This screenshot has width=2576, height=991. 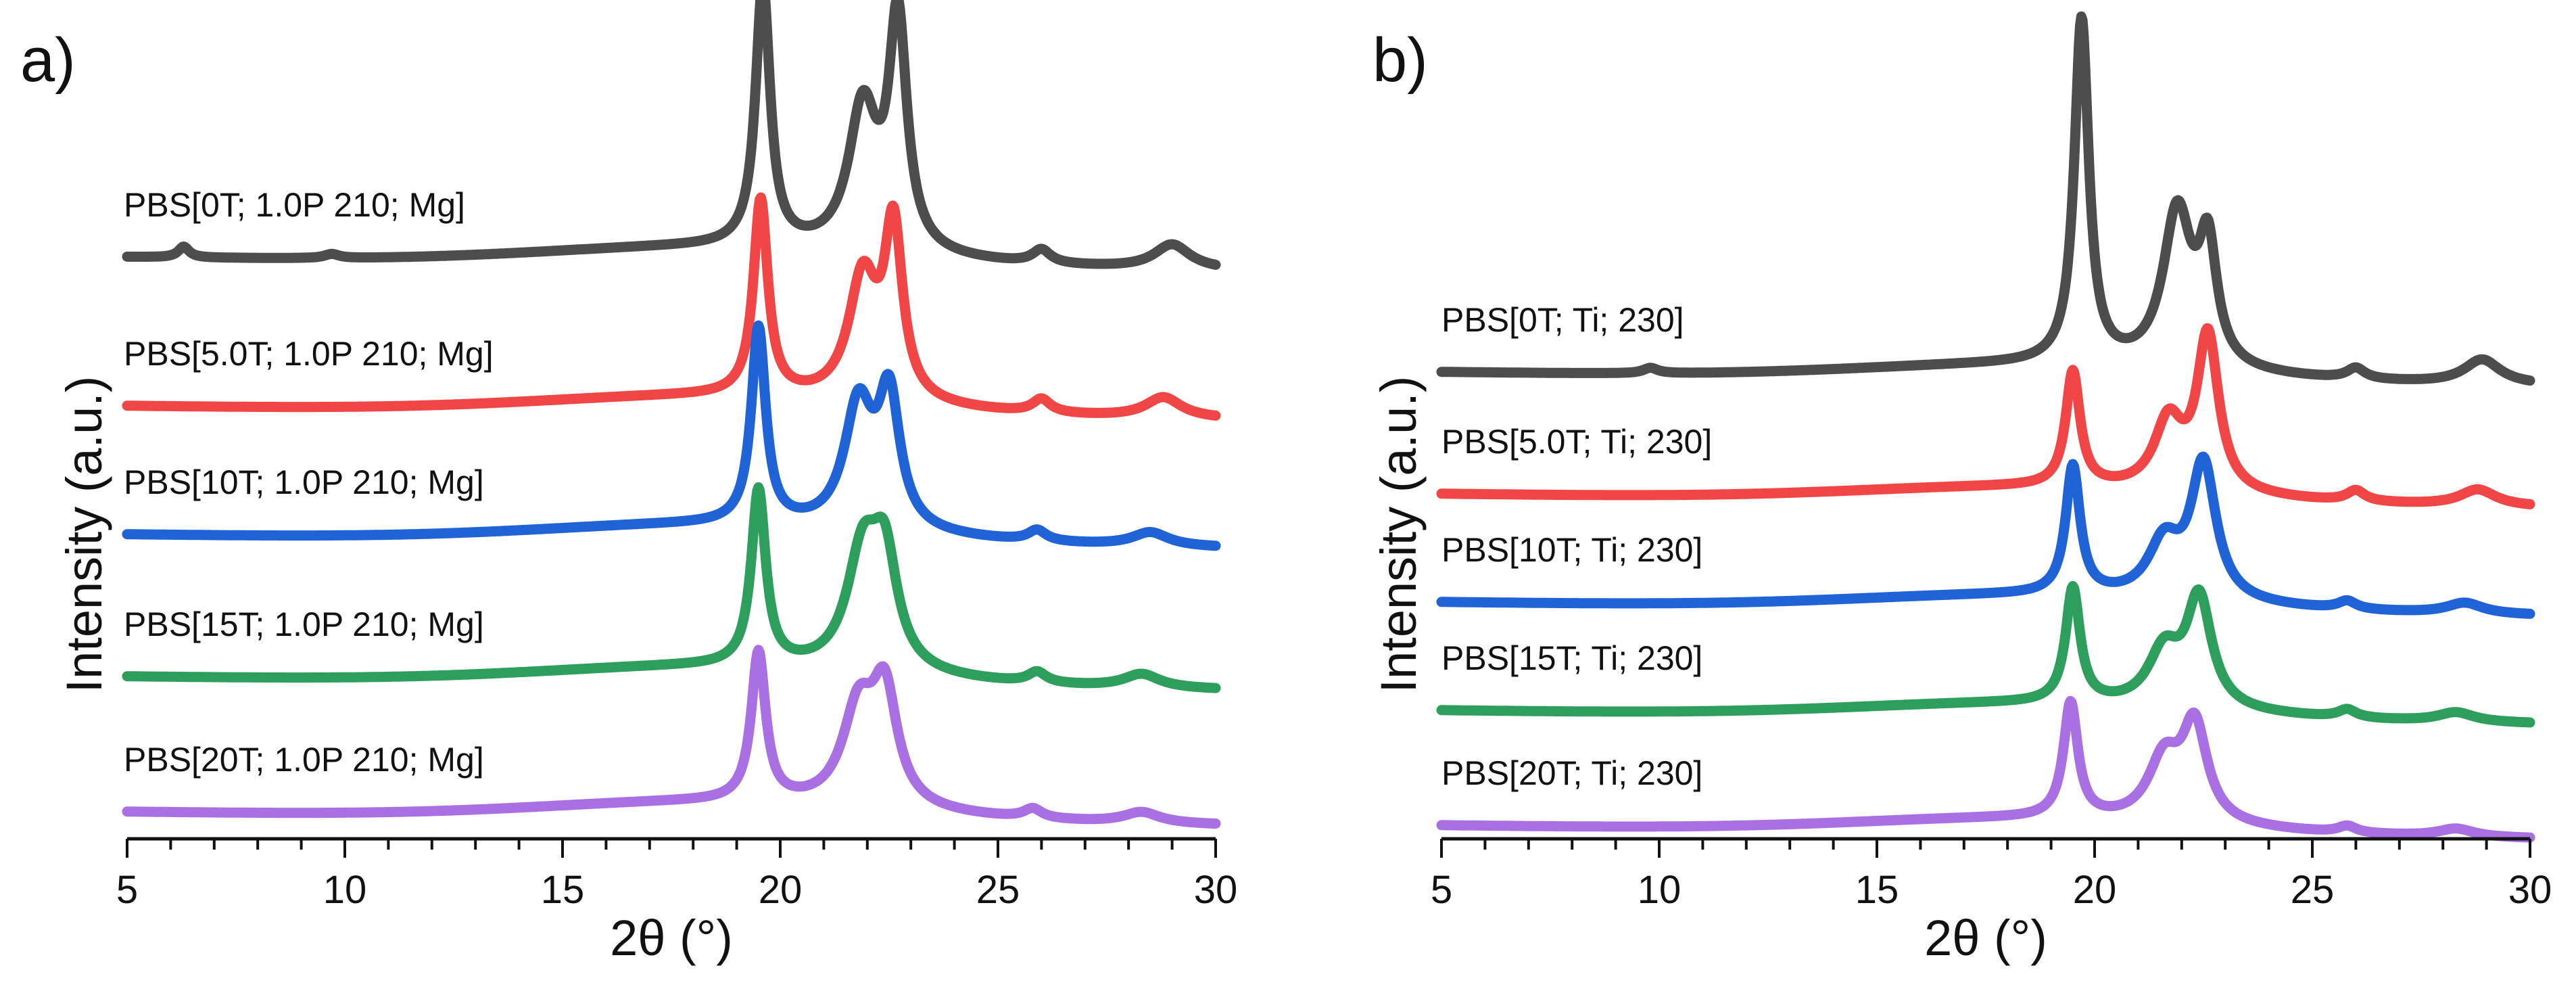 What do you see at coordinates (304, 624) in the screenshot?
I see `series-label-3: PBS[15T; 1.0P 210; Mg]` at bounding box center [304, 624].